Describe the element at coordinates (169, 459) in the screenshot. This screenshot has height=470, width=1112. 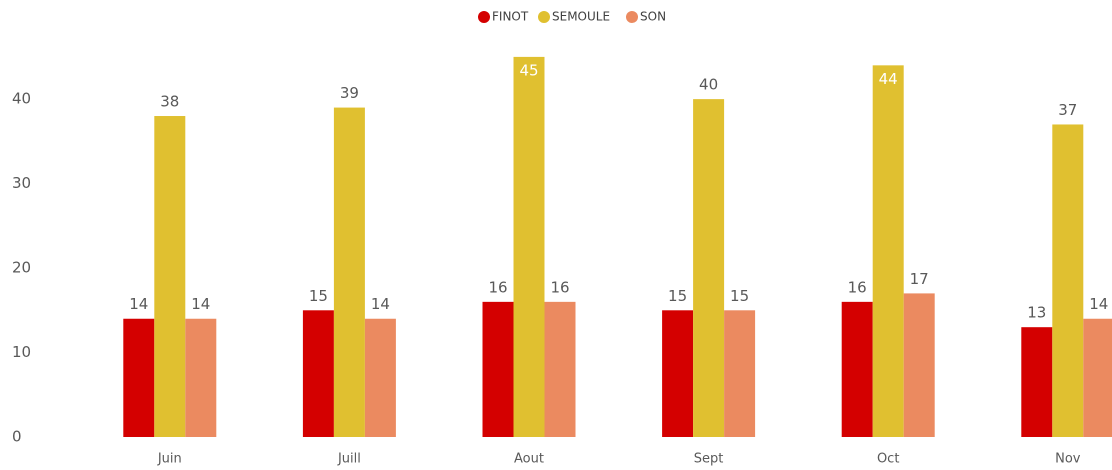
I see `x-tick-label: Juin` at that location.